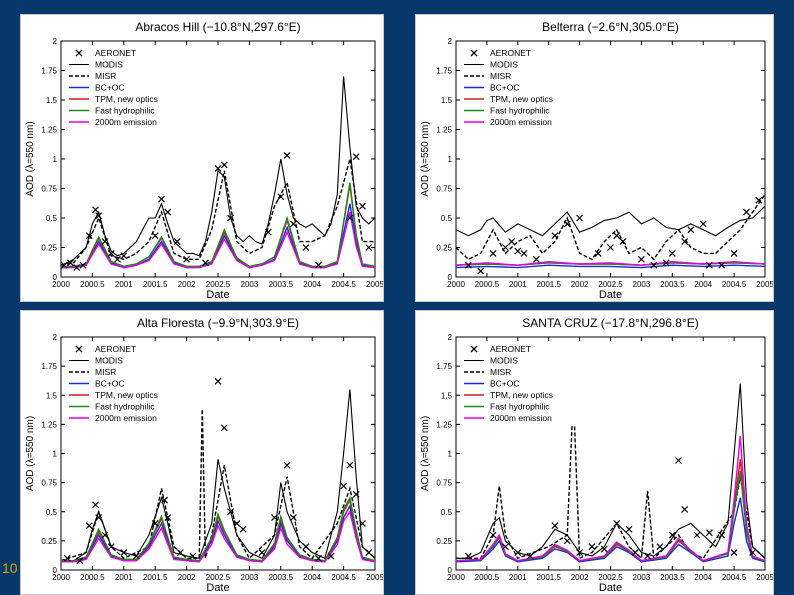 The image size is (794, 595). What do you see at coordinates (610, 323) in the screenshot?
I see `chart-title: SANTA CRUZ (−17.8°N,296.8°E)` at bounding box center [610, 323].